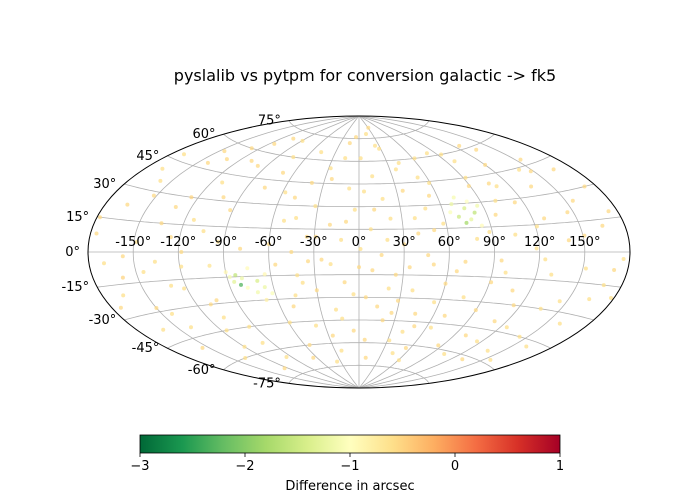 The width and height of the screenshot is (700, 500). I want to click on longitude-tick-label: 30°, so click(404, 242).